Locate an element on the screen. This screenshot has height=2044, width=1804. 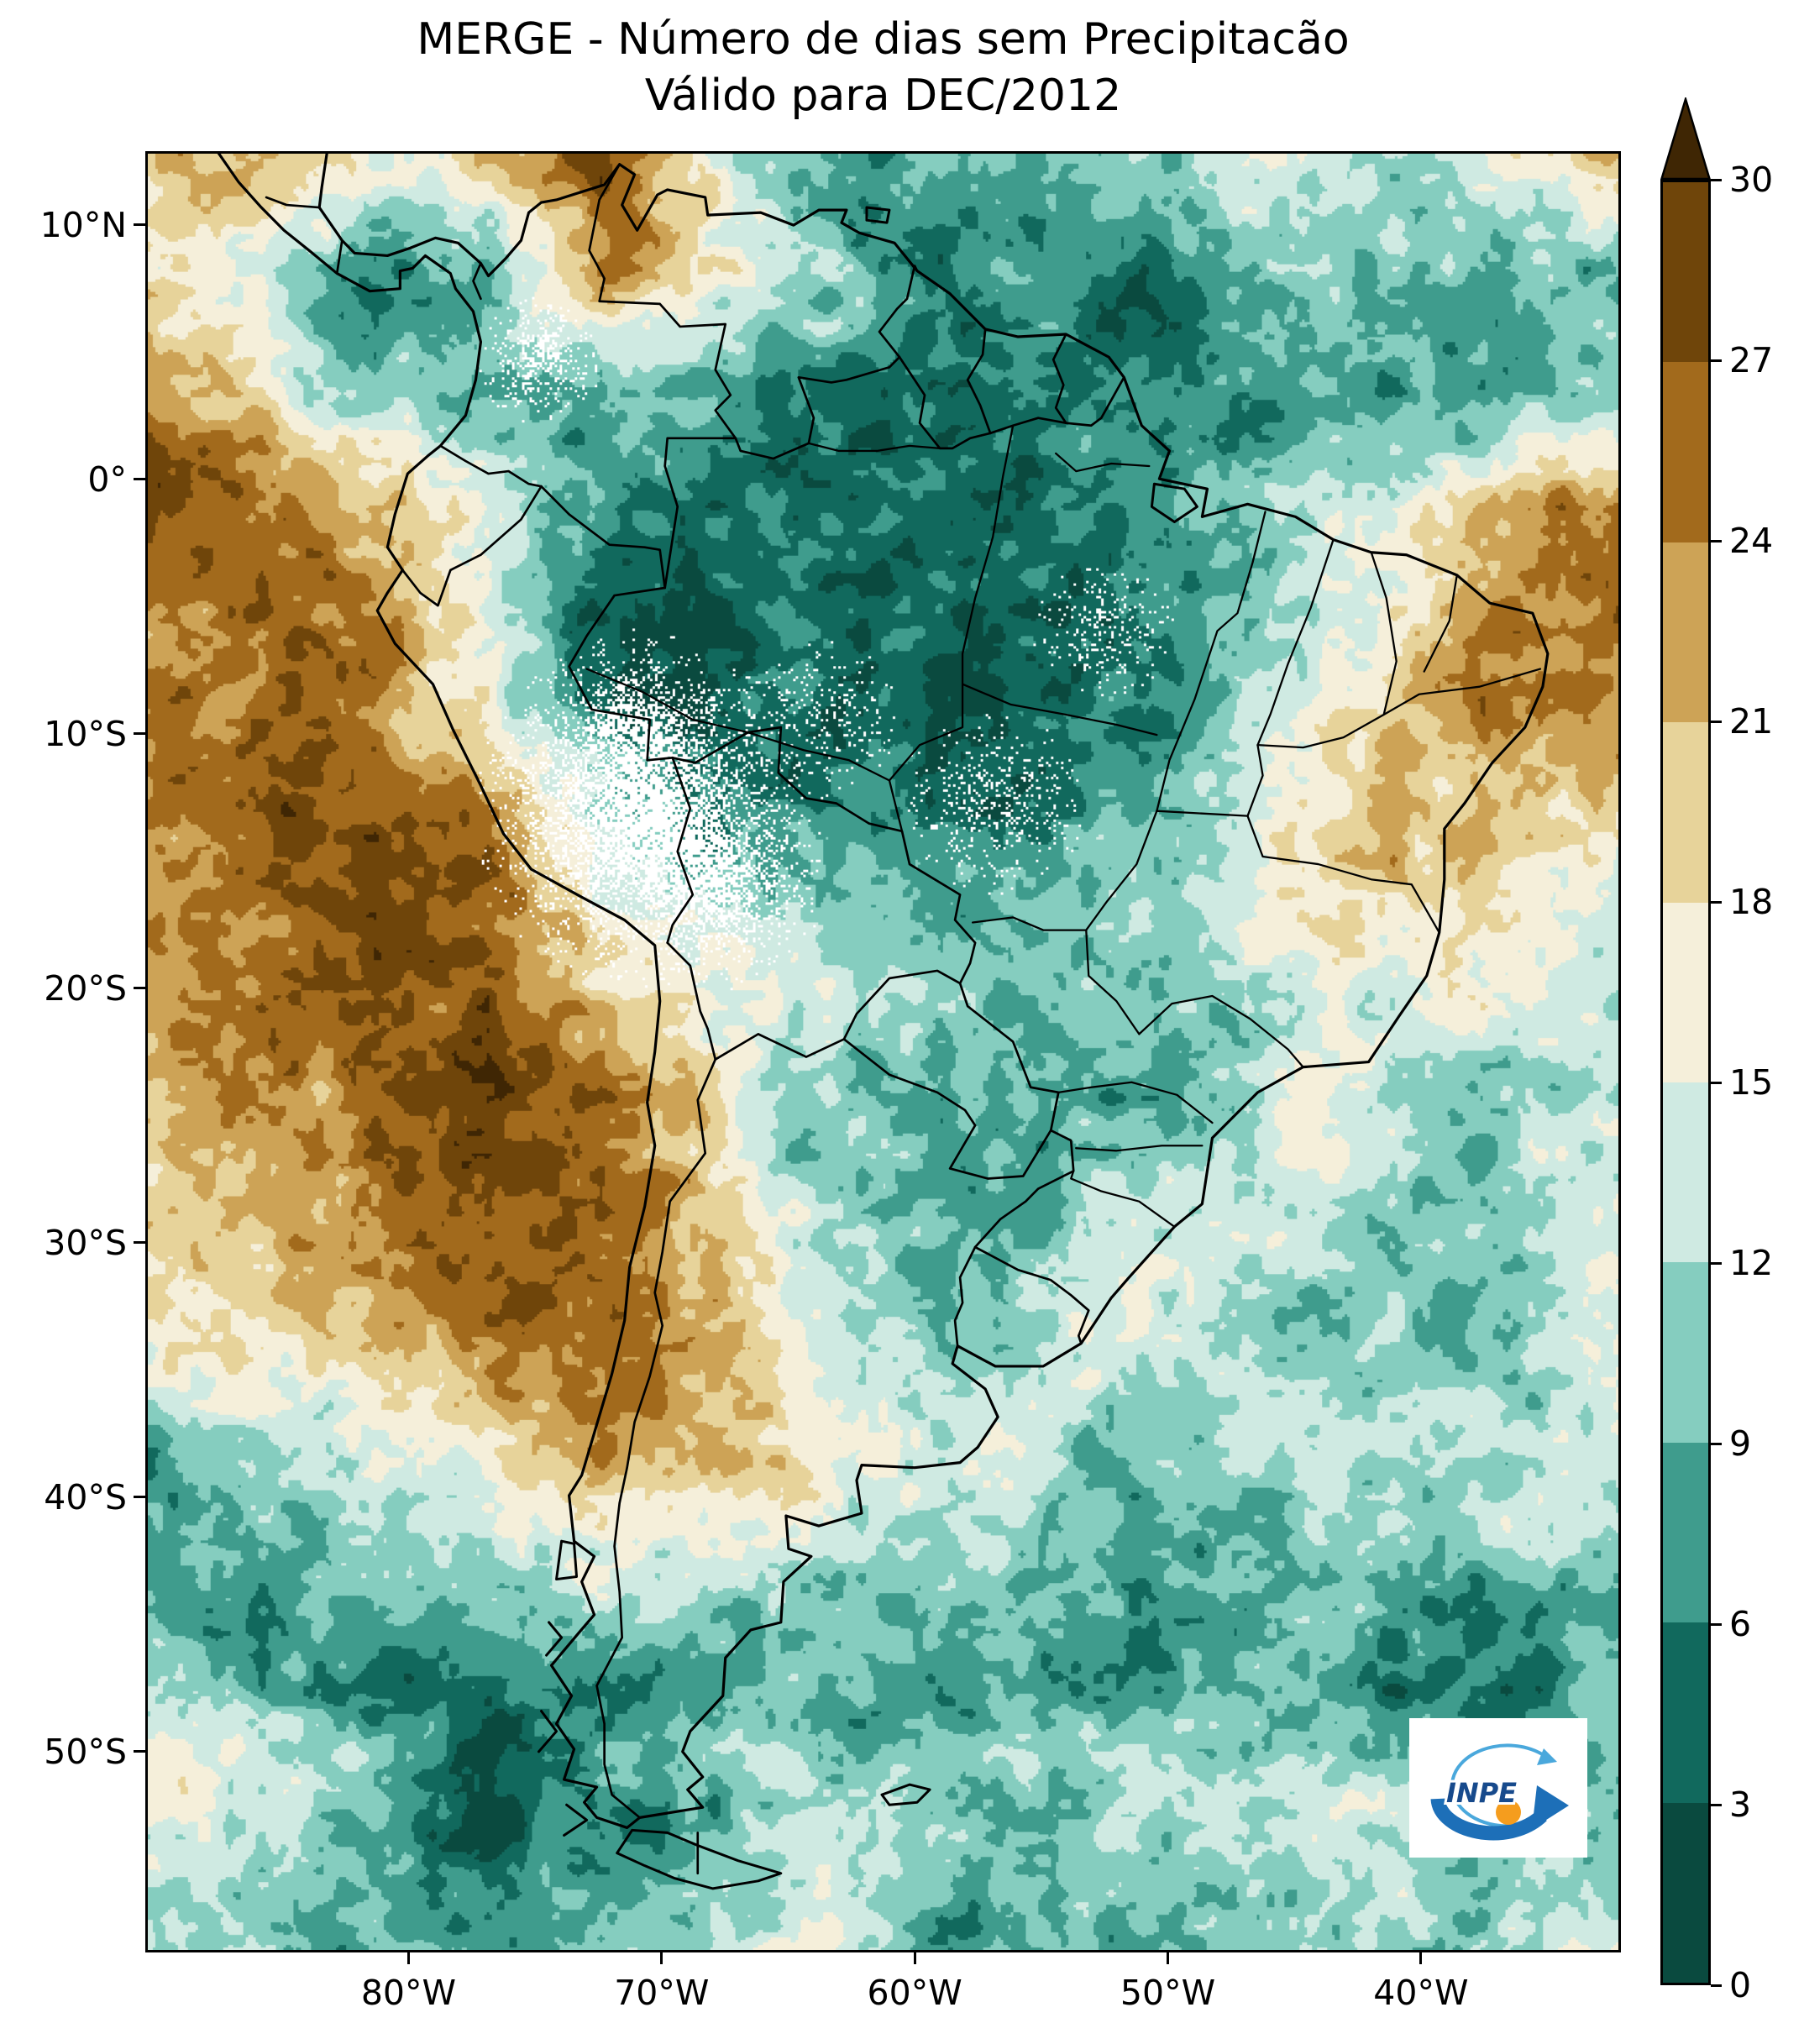
colorbar-over-color is located at coordinates (1685, 138).